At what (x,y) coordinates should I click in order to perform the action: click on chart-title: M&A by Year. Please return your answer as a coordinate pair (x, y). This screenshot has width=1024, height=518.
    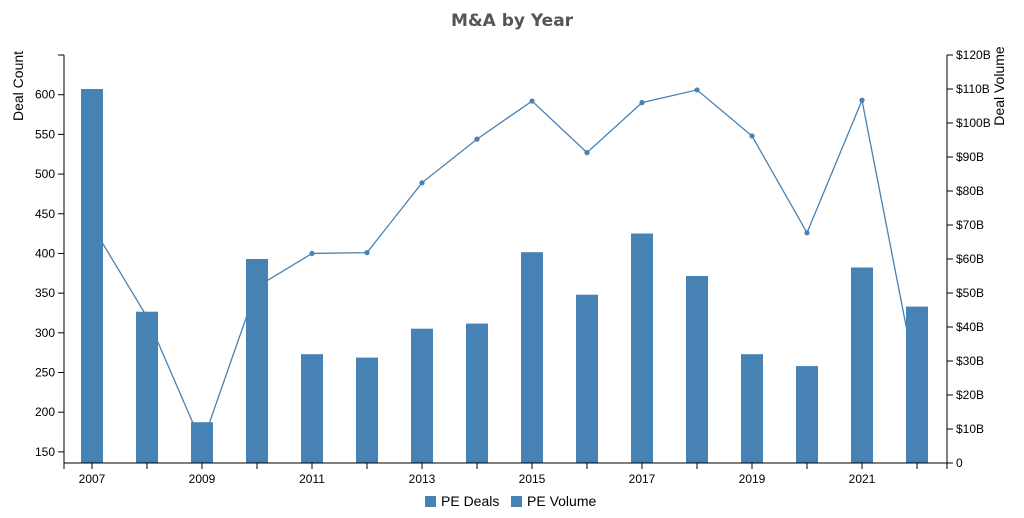
    Looking at the image, I should click on (512, 21).